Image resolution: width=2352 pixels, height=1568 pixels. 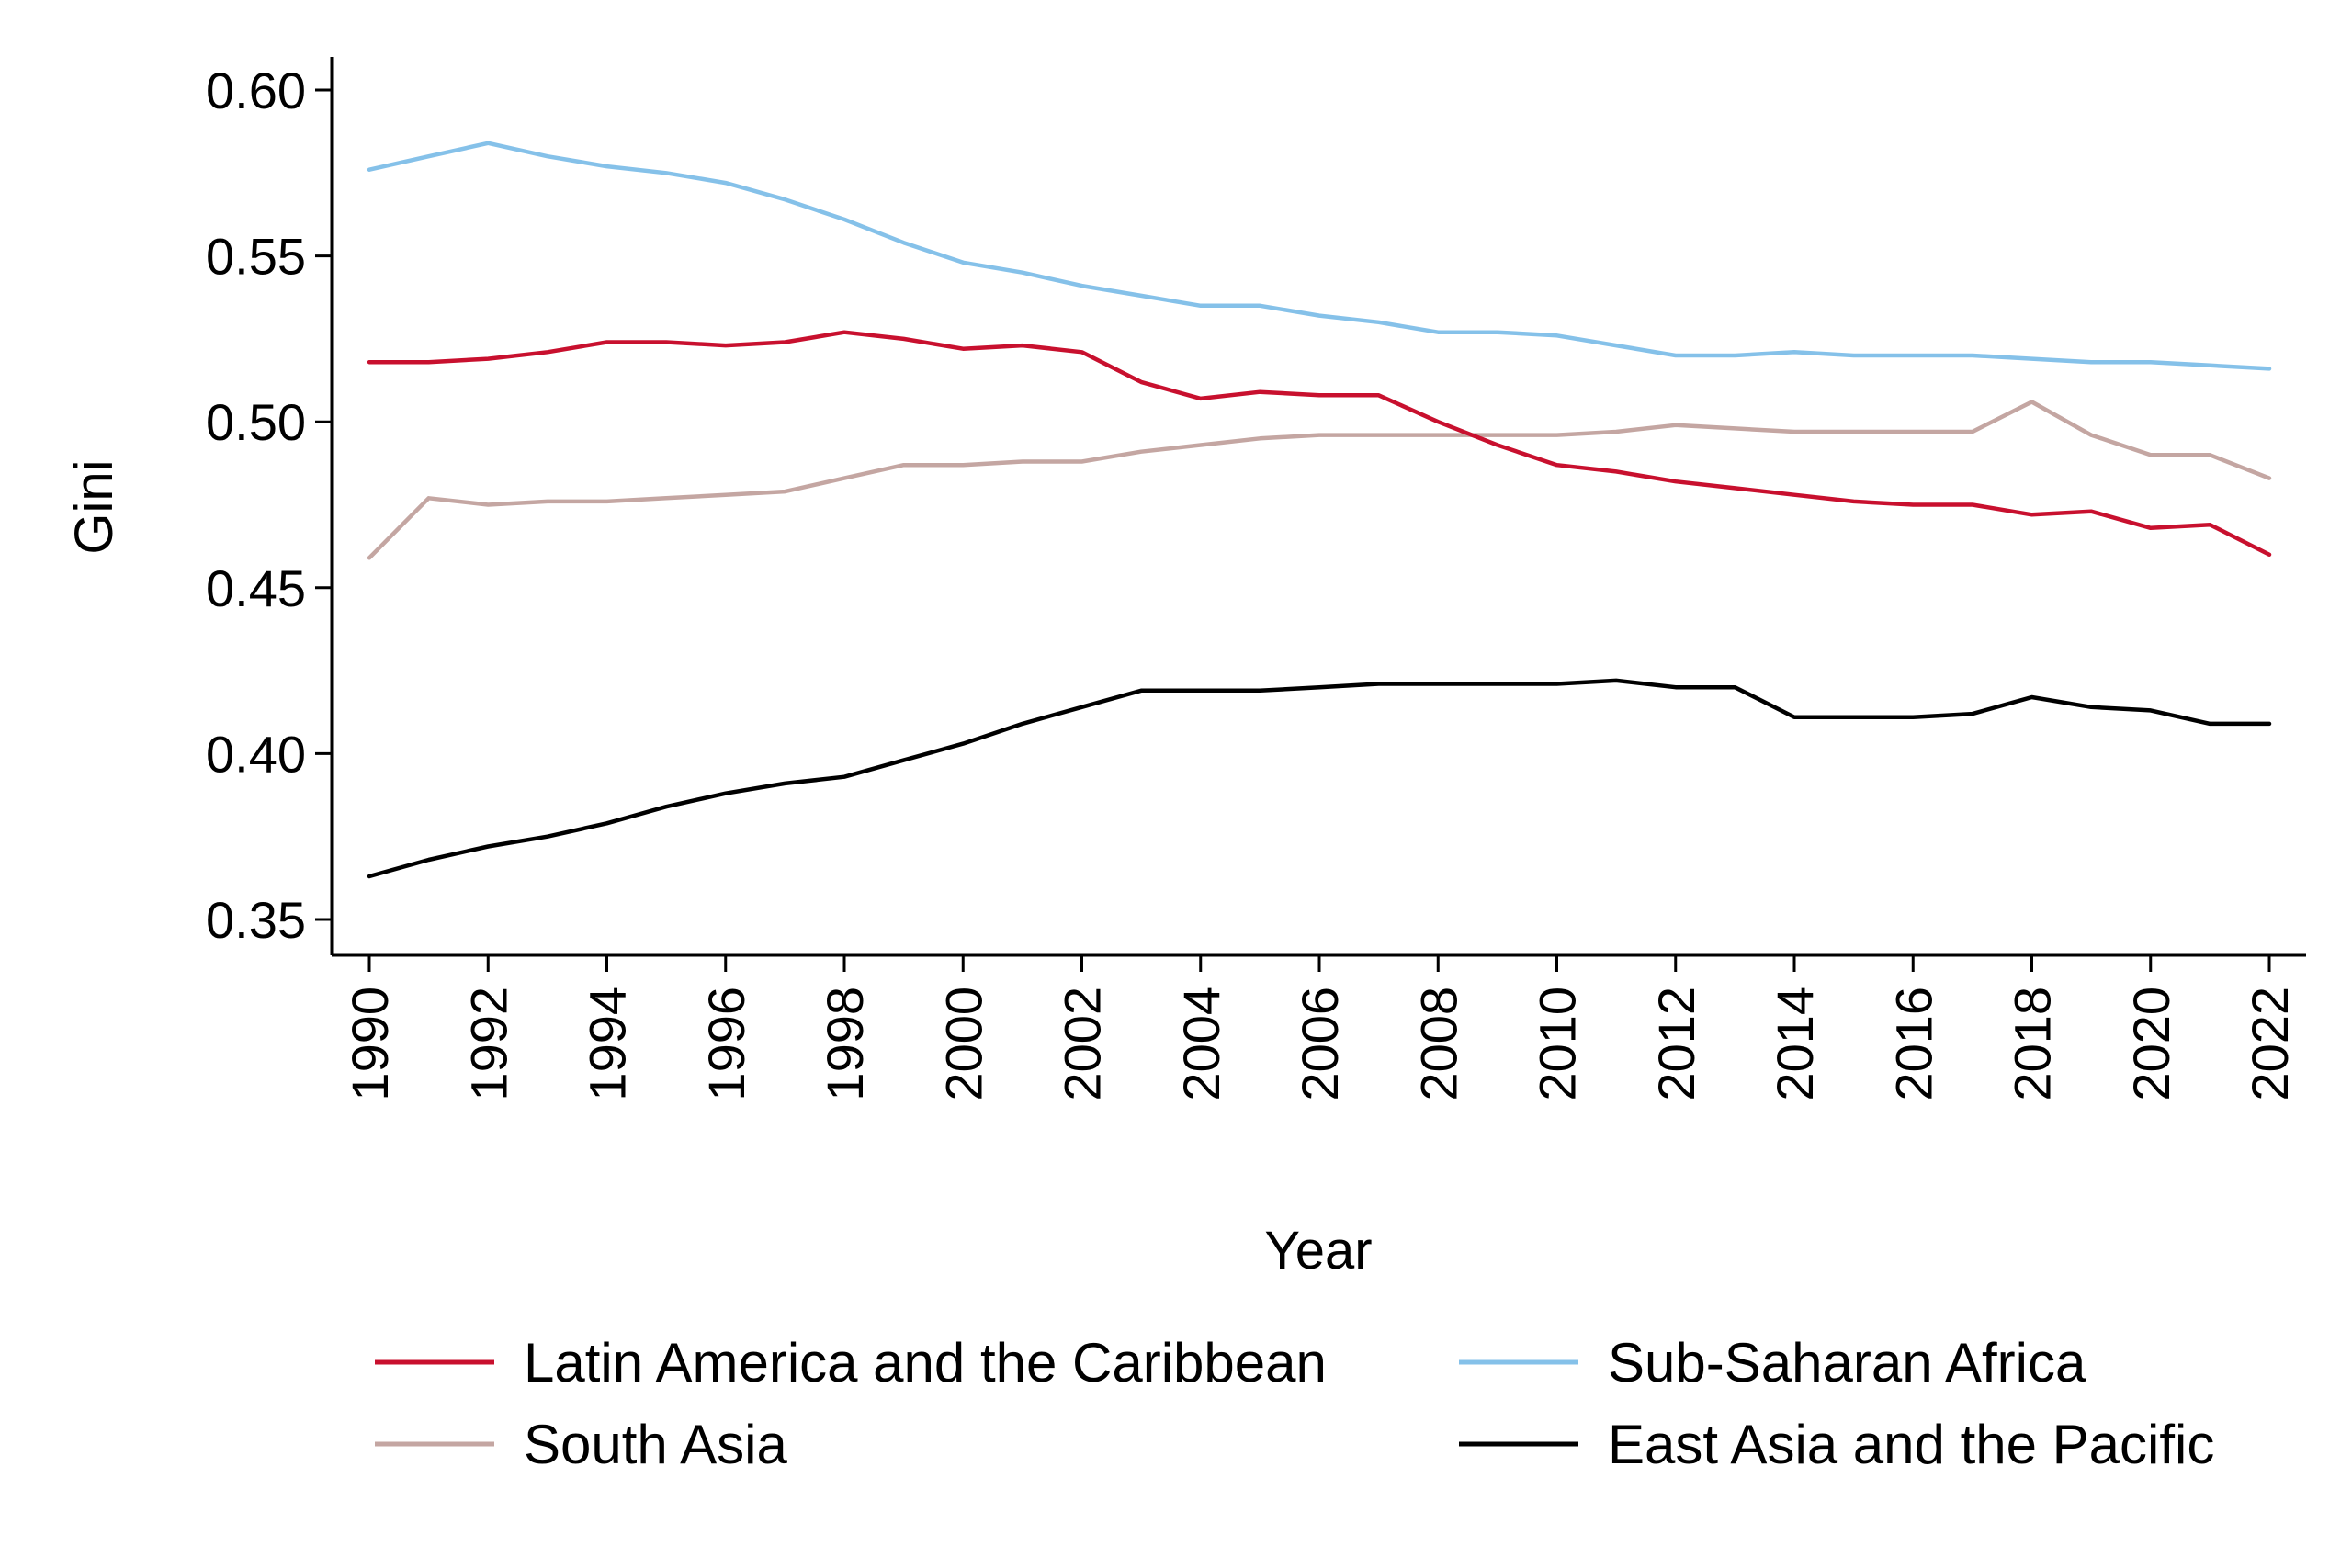 I want to click on legend-item: East Asia and the Pacific, so click(x=1837, y=1444).